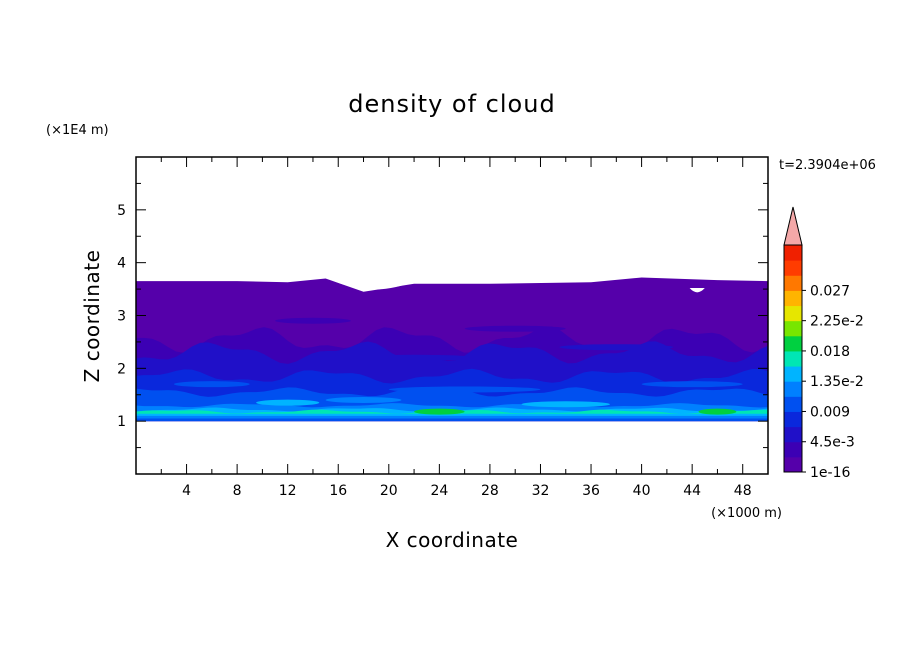 This screenshot has width=904, height=654. Describe the element at coordinates (121, 422) in the screenshot. I see `y-tick-label: 1` at that location.